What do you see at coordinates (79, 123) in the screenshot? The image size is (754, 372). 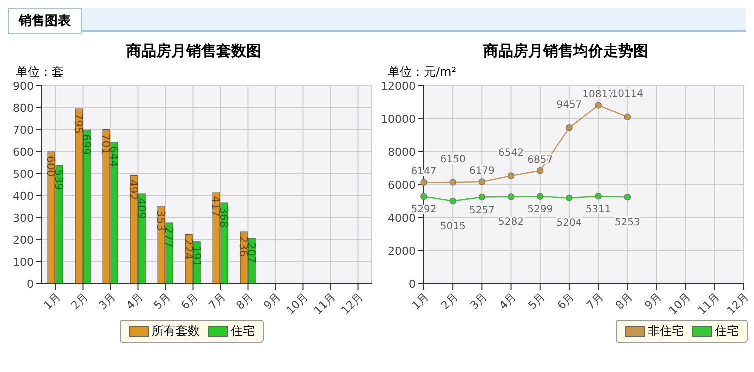 I see `data-label: 795` at bounding box center [79, 123].